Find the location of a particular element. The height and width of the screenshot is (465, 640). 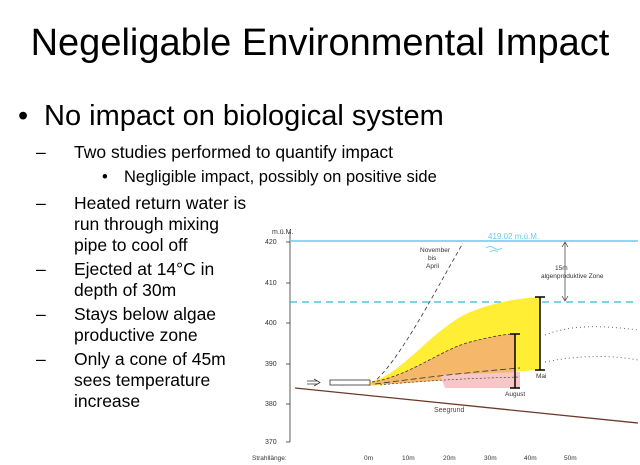

november-label: November is located at coordinates (435, 250).